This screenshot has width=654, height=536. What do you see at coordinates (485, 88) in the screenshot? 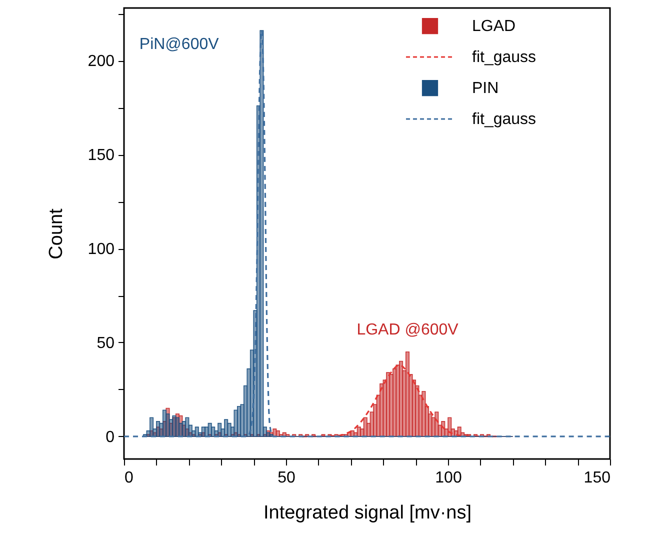
I see `legend-label: PIN` at bounding box center [485, 88].